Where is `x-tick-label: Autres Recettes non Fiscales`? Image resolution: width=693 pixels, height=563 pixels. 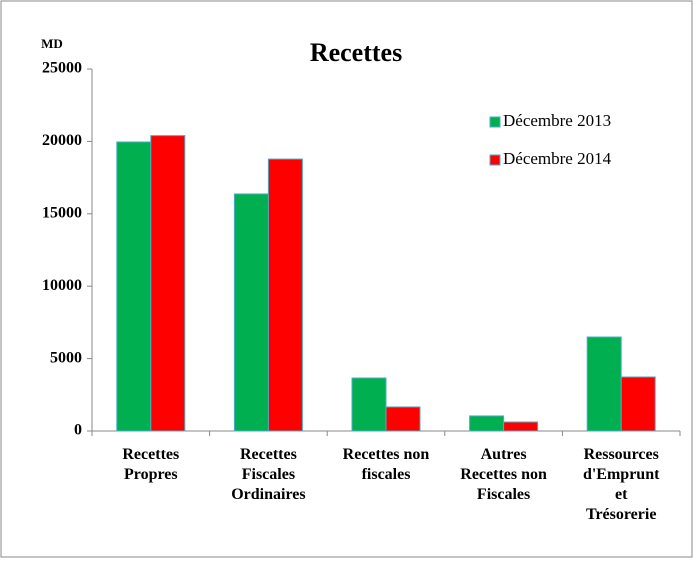 x-tick-label: Autres Recettes non Fiscales is located at coordinates (503, 474).